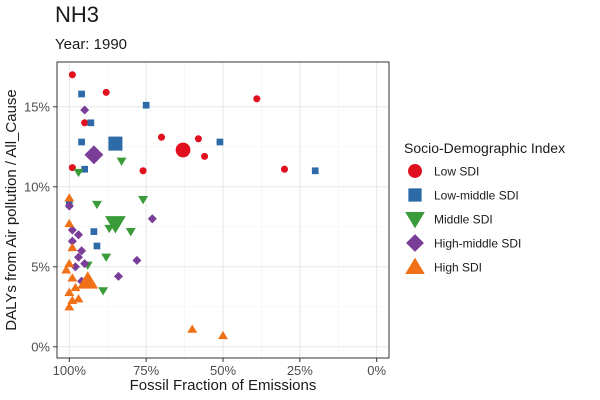 Image resolution: width=600 pixels, height=400 pixels. What do you see at coordinates (476, 196) in the screenshot?
I see `legend-label: Low-middle SDI` at bounding box center [476, 196].